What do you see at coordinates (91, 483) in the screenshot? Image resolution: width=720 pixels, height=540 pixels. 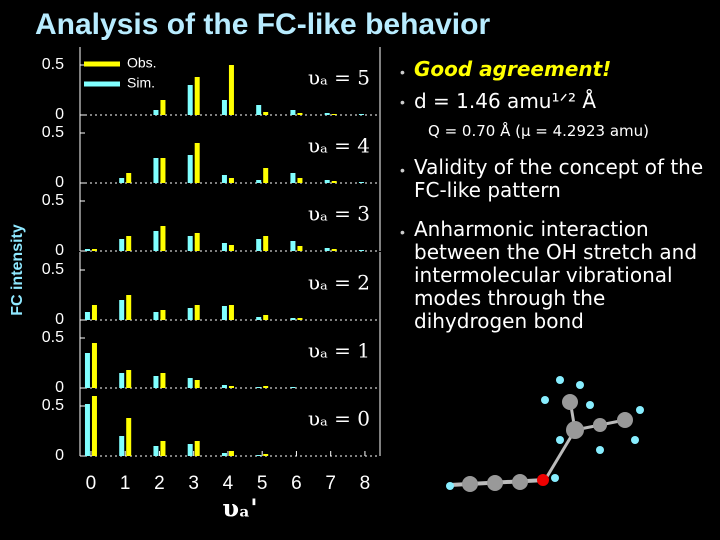 I see `x-tick-label: 0` at bounding box center [91, 483].